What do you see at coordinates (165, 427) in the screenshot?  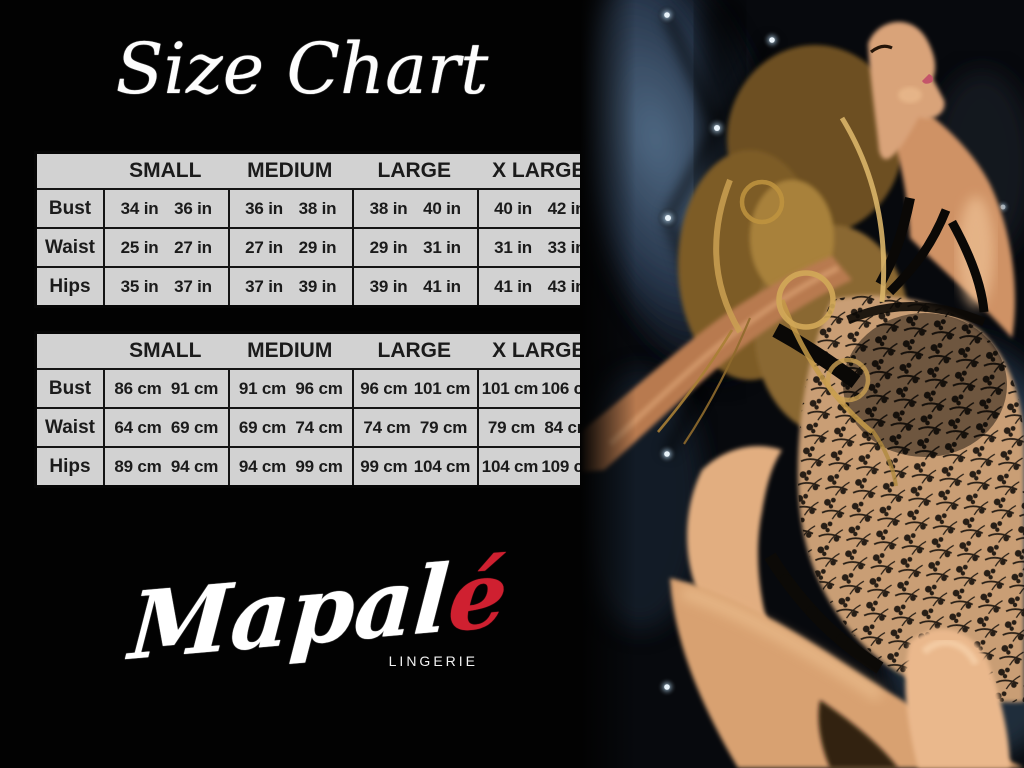 I see `measurement-cell: 64 cm 69 cm` at bounding box center [165, 427].